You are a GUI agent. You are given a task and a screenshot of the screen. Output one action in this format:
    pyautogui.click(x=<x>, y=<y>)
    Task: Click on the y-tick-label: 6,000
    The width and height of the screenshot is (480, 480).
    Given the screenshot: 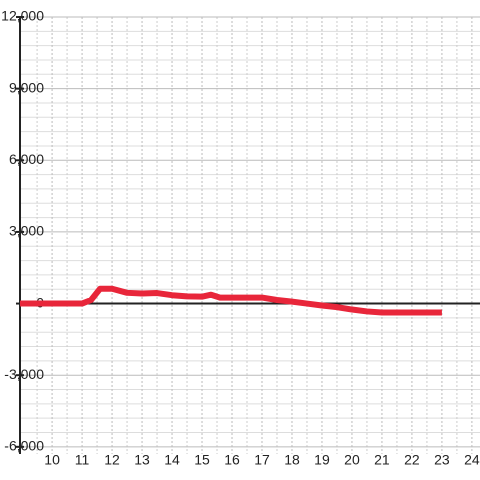 What is the action you would take?
    pyautogui.click(x=26, y=159)
    